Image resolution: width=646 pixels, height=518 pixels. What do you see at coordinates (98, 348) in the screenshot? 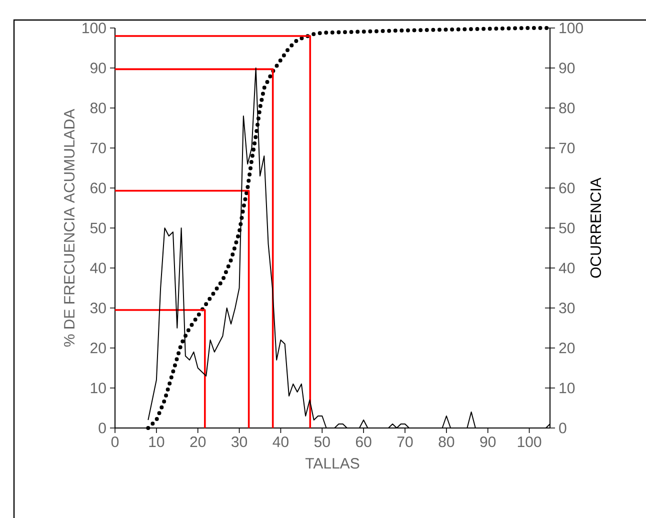
I see `y-tick-label: 20` at bounding box center [98, 348].